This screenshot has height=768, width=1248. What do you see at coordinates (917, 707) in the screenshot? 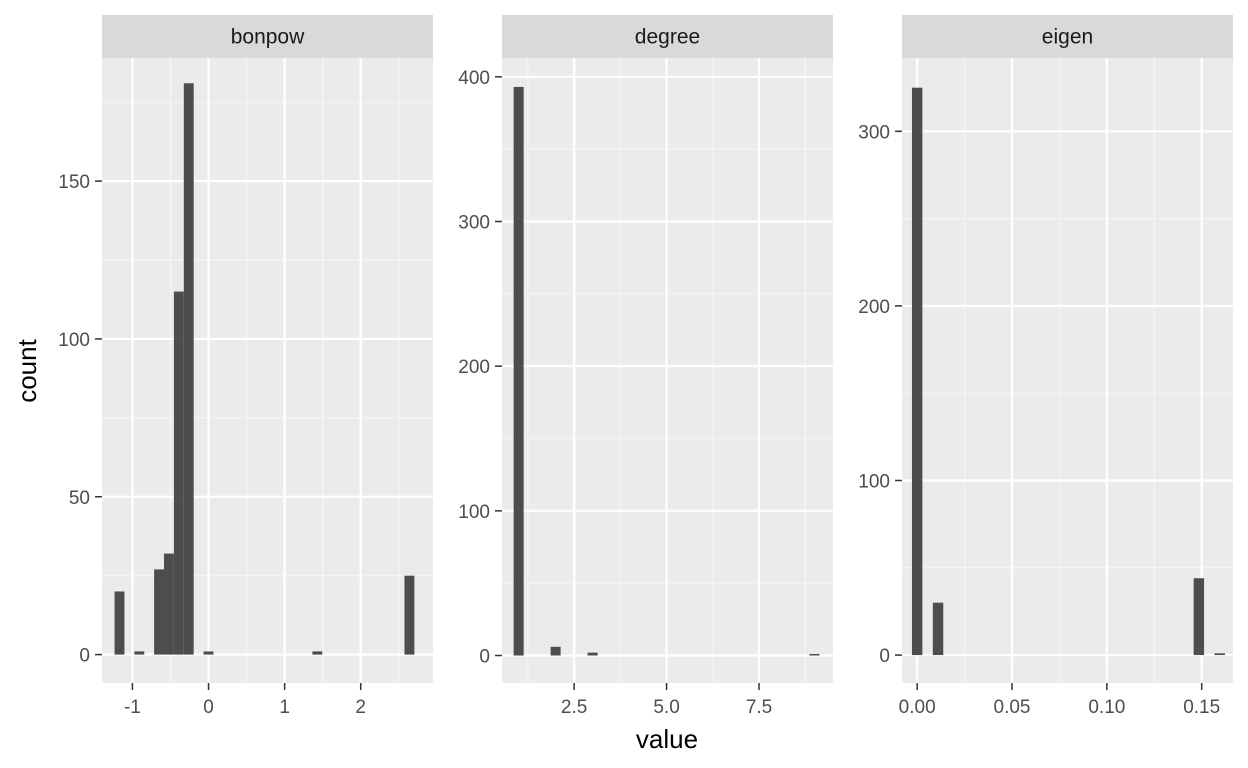
I see `x-tick-label: 0.00` at bounding box center [917, 707].